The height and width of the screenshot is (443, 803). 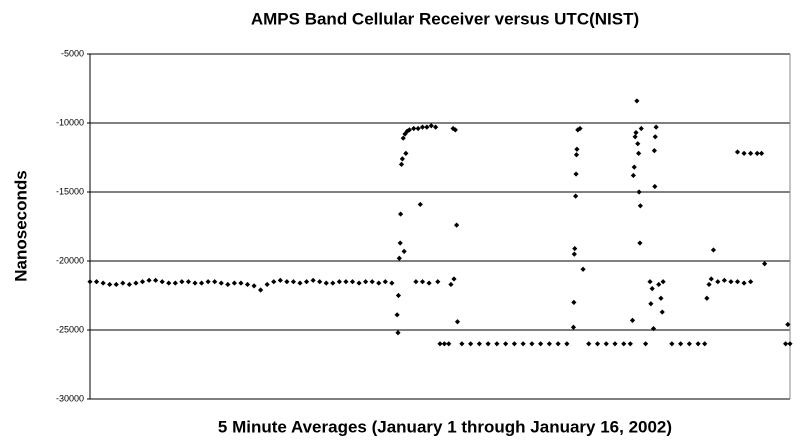 I want to click on y-tick-label: -30000, so click(x=70, y=398).